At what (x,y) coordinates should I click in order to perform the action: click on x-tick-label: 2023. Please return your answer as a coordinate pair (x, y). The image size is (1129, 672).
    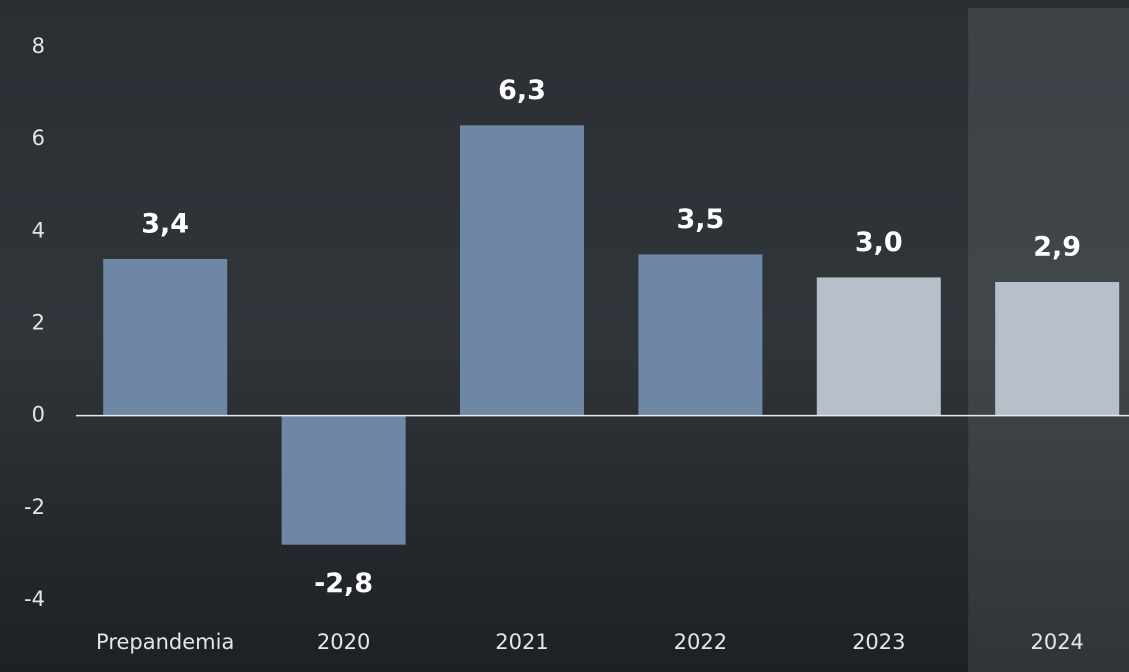
    Looking at the image, I should click on (878, 642).